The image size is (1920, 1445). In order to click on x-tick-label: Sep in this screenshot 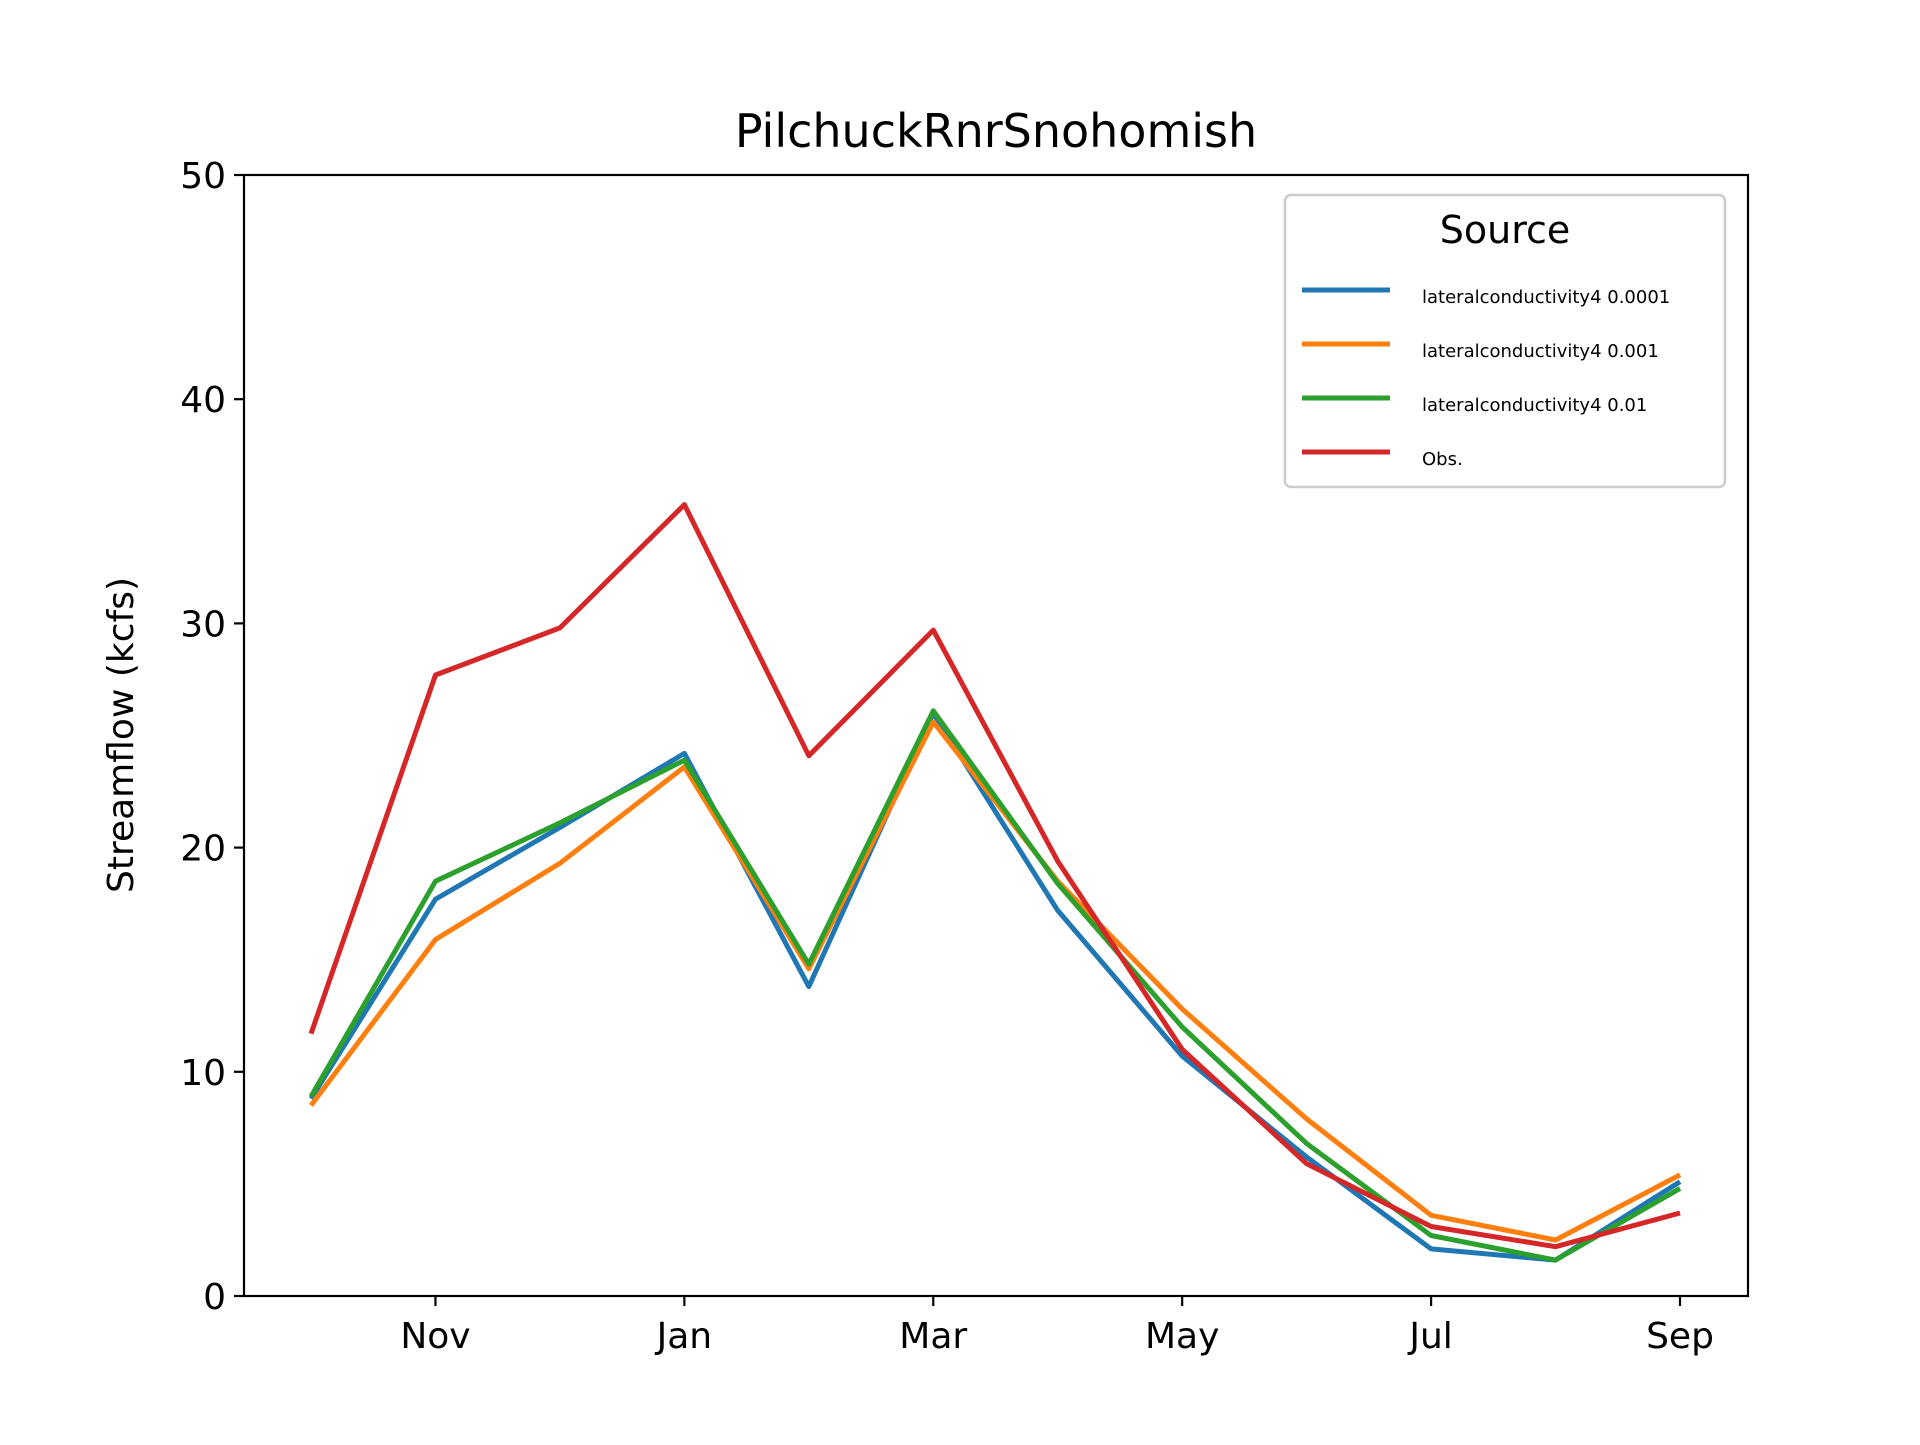, I will do `click(1680, 1336)`.